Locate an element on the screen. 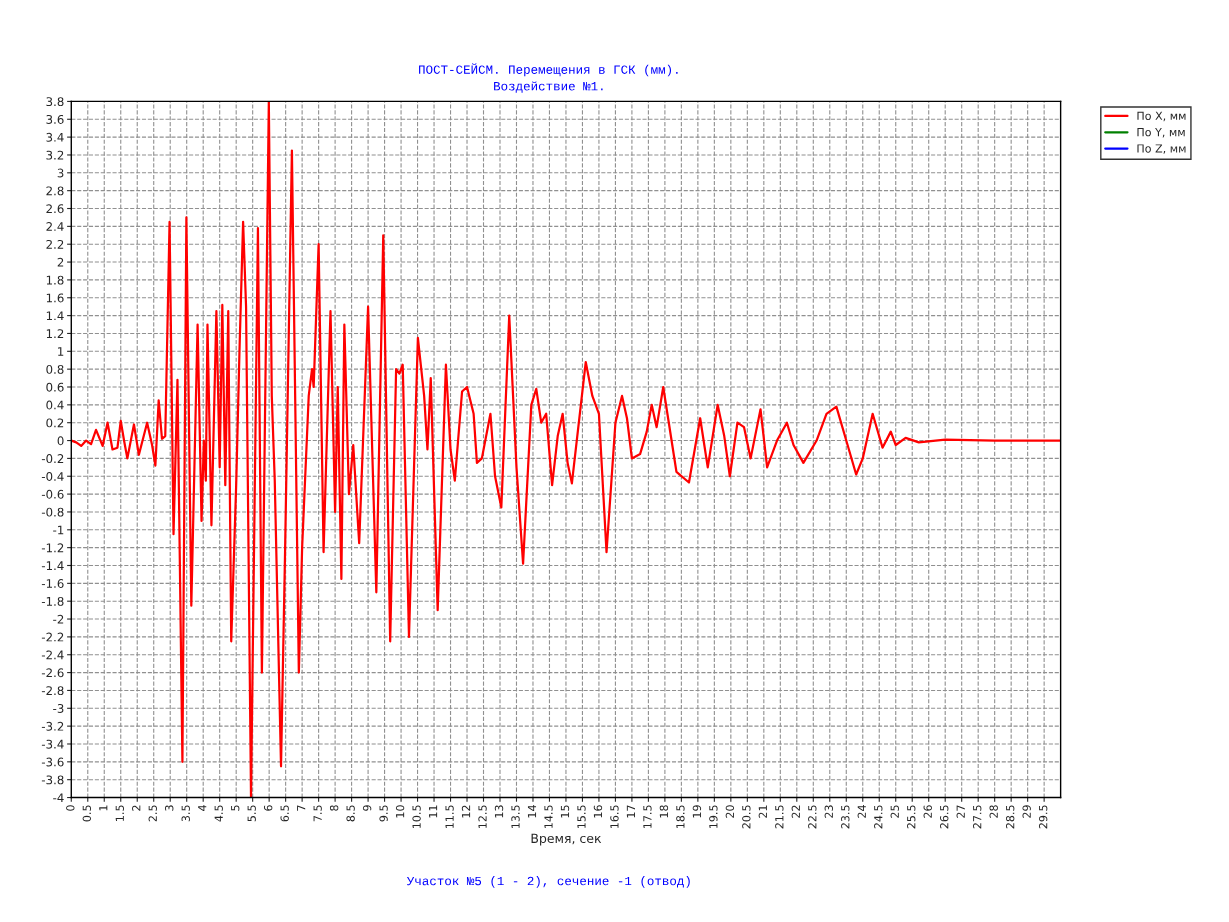  x-tick-label: 27.5 is located at coordinates (977, 817).